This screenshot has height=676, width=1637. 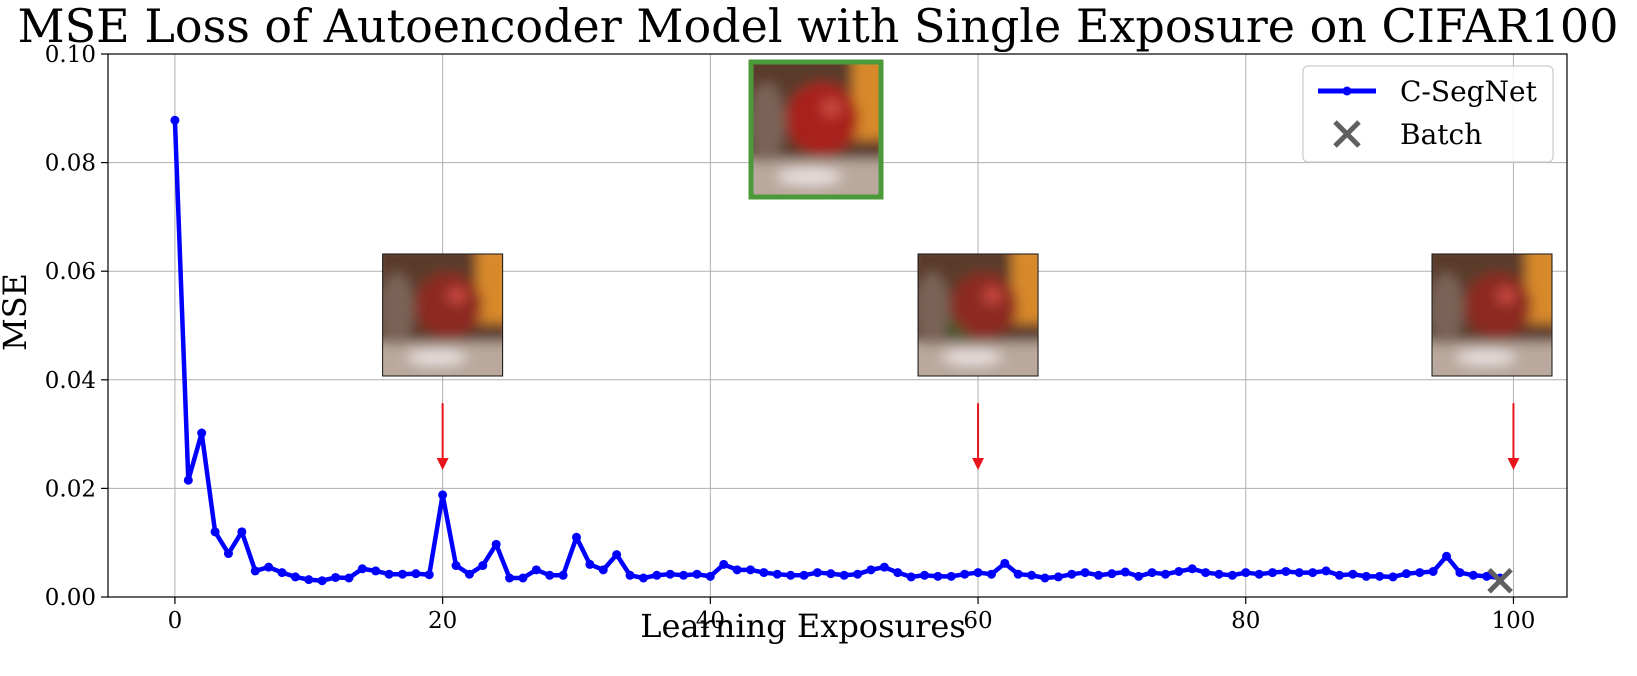 What do you see at coordinates (70, 598) in the screenshot?
I see `y-tick-label: 0.00` at bounding box center [70, 598].